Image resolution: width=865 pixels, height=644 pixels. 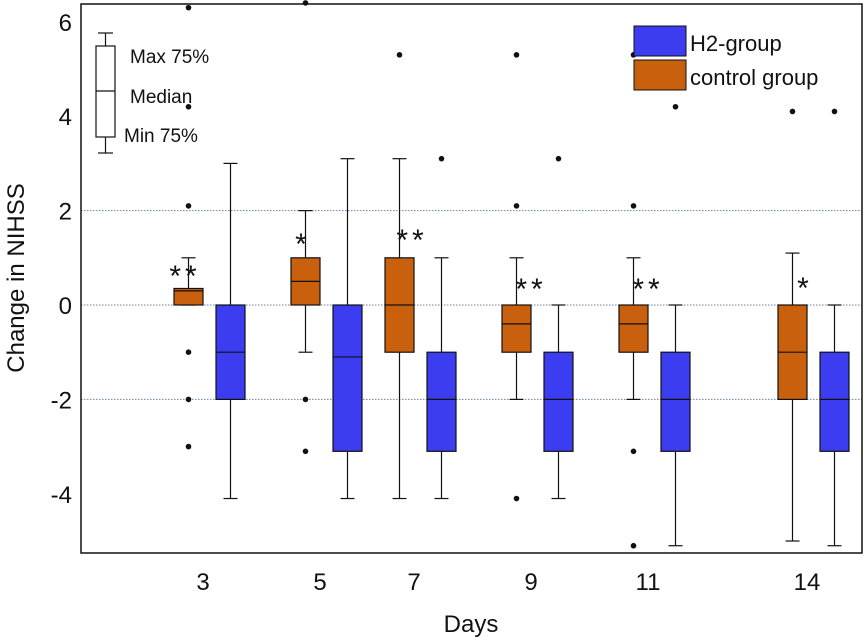 I want to click on box-key-min-label: Min 75%, so click(x=161, y=136).